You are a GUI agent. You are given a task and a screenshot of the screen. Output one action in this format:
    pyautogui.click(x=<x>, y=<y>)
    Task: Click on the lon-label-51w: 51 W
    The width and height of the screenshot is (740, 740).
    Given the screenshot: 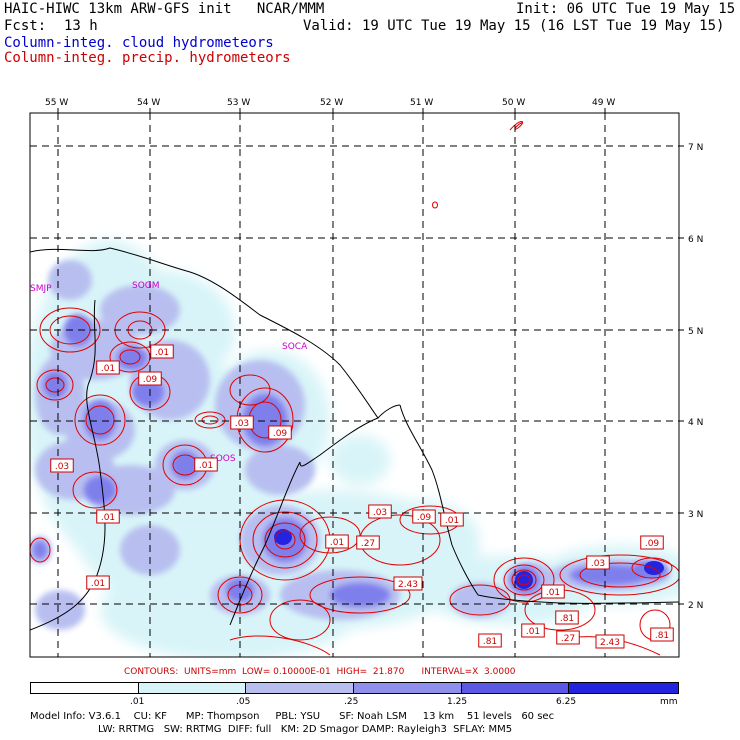 What is the action you would take?
    pyautogui.click(x=421, y=103)
    